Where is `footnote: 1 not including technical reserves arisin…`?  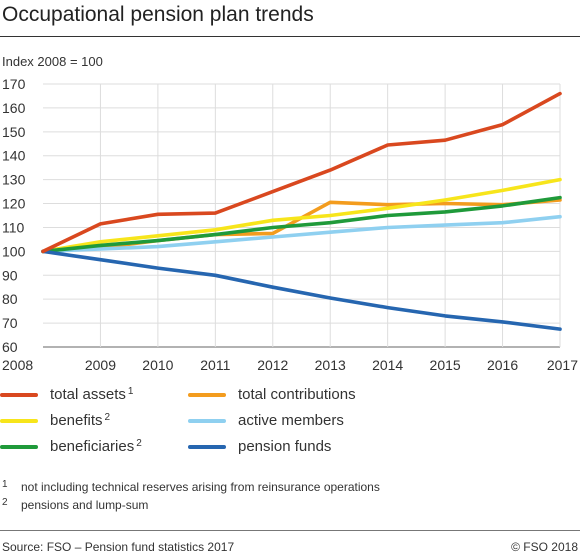
footnote: 1 not including technical reserves arisin… is located at coordinates (191, 487).